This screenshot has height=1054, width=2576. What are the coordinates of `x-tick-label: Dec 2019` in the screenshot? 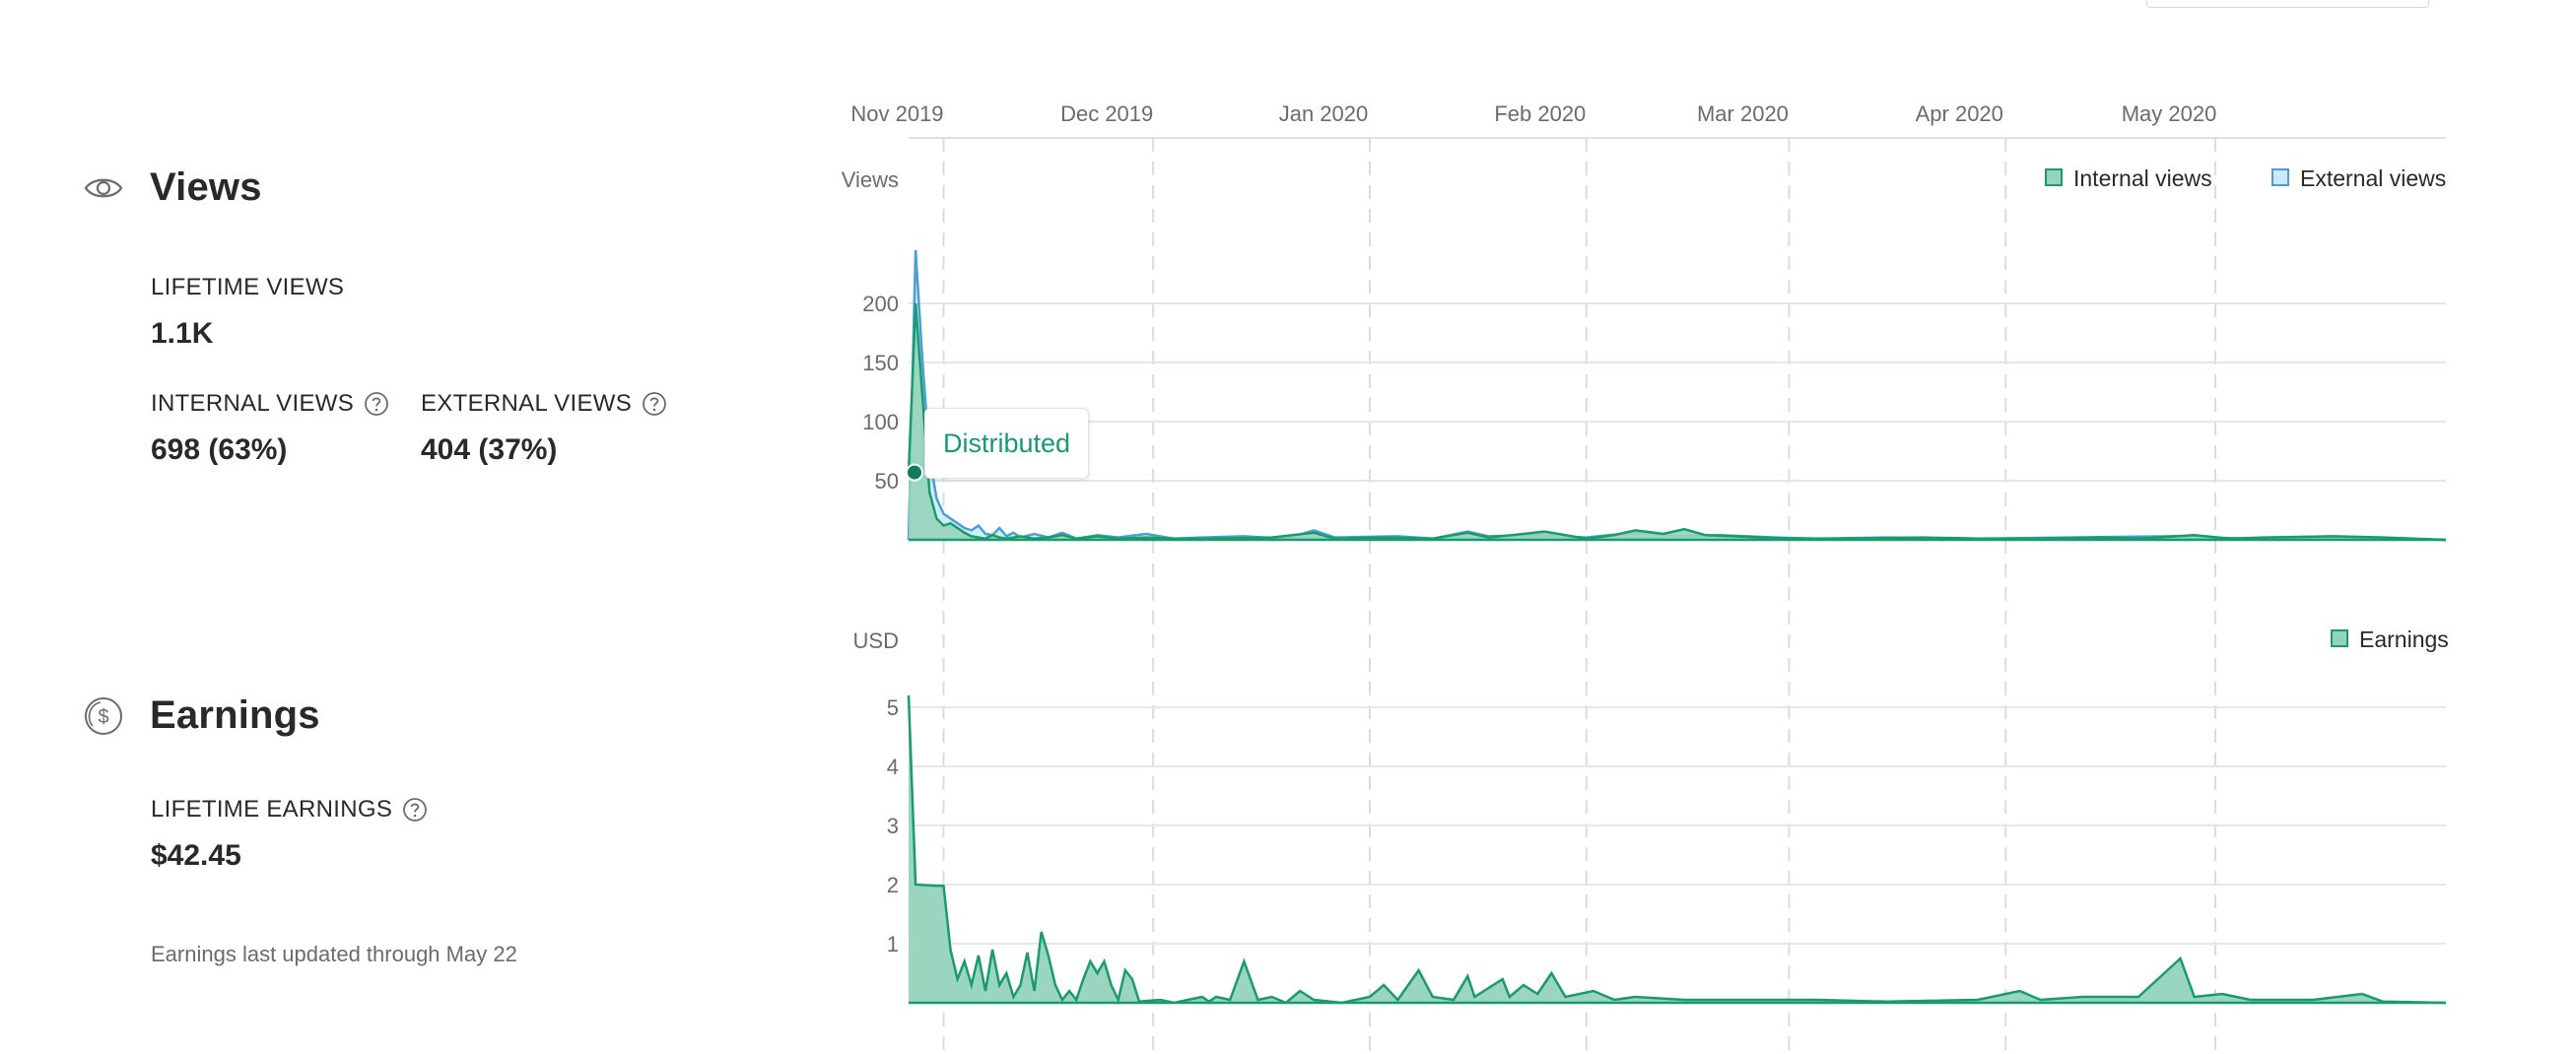 It's located at (1106, 113).